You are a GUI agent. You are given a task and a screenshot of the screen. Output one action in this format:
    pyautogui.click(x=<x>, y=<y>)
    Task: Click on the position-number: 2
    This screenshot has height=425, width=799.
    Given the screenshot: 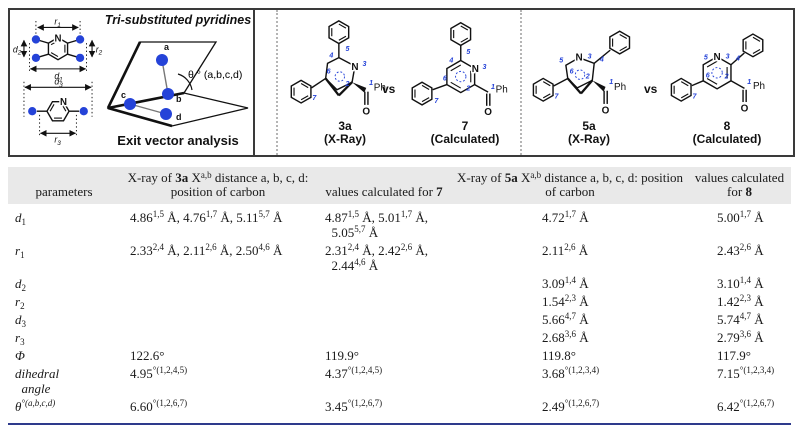 What is the action you would take?
    pyautogui.click(x=346, y=84)
    